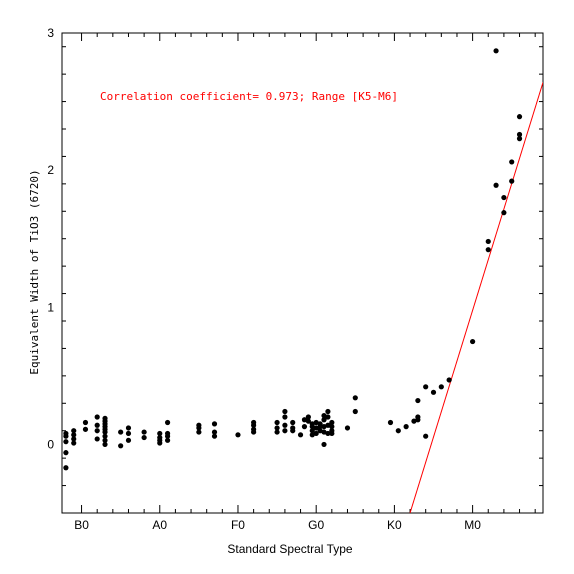 This screenshot has height=574, width=574. Describe the element at coordinates (50, 444) in the screenshot. I see `y-tick-label: 0` at that location.